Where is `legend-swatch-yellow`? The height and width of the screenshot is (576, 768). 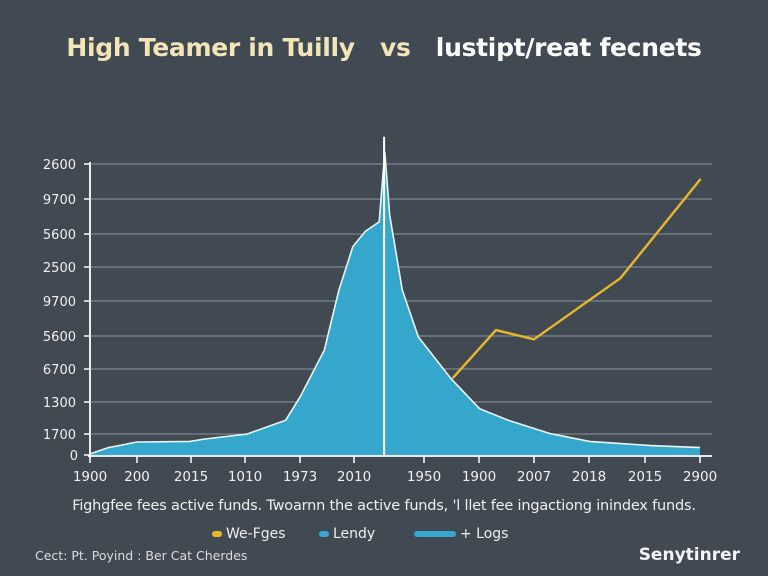
legend-swatch-yellow is located at coordinates (217, 534).